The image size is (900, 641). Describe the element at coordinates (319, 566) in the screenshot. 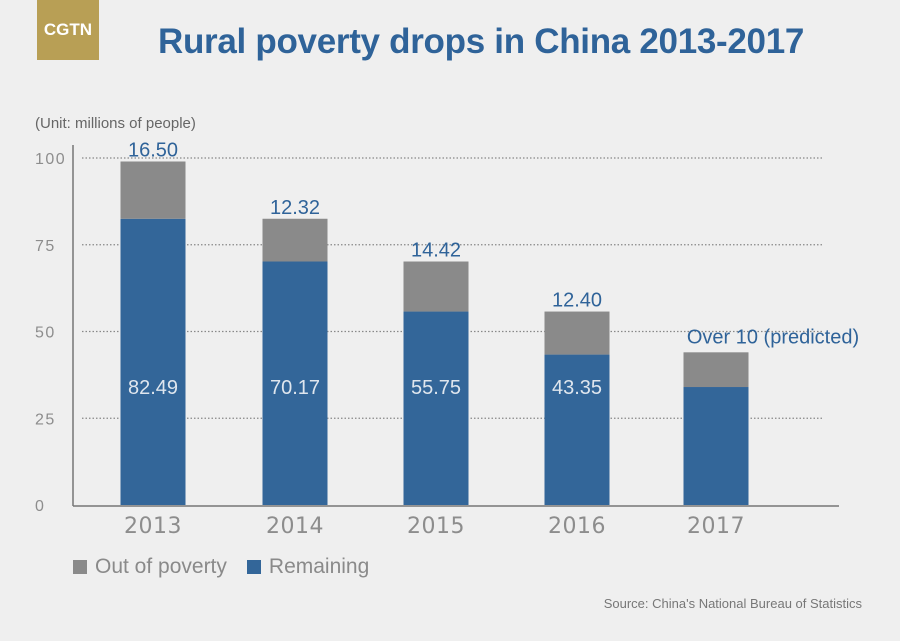

I see `legend-label: Remaining` at that location.